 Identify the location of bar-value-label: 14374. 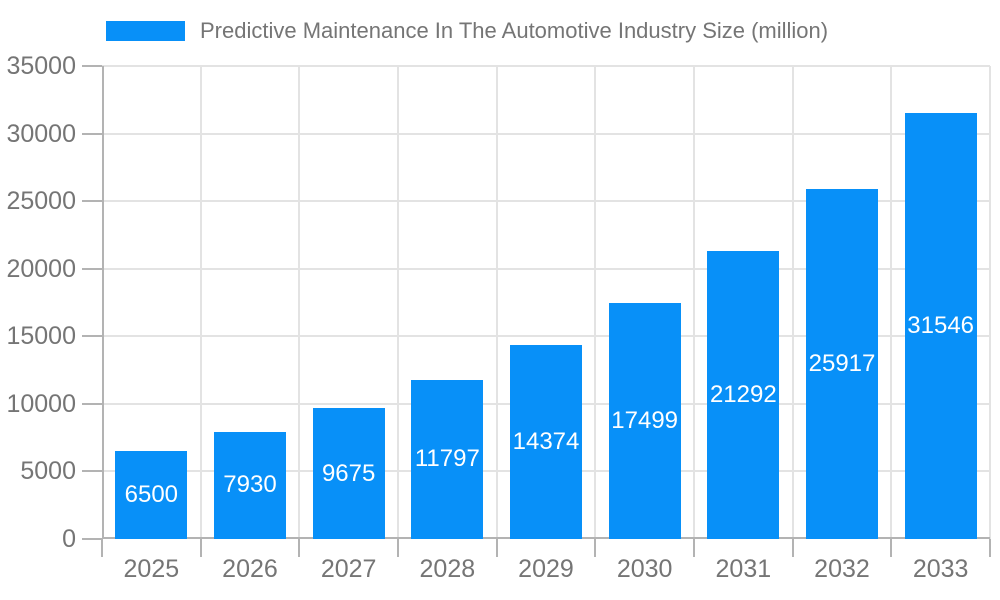
(546, 441).